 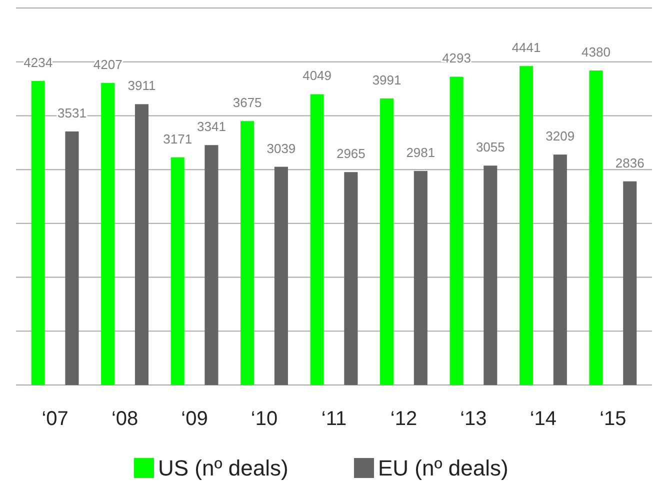 I want to click on x-tick-label: ‘07, so click(x=55, y=419).